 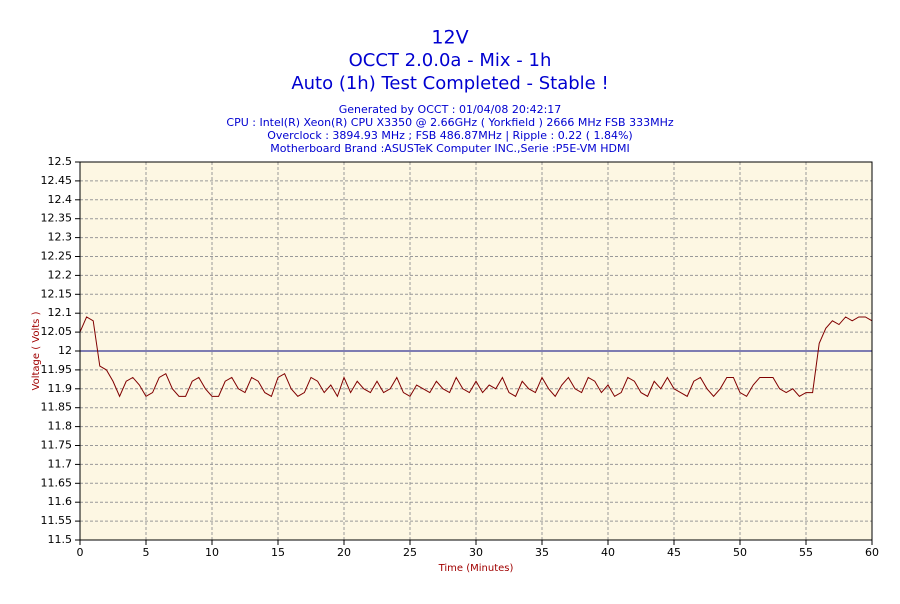 What do you see at coordinates (476, 568) in the screenshot?
I see `x-axis-label: Time (Minutes)` at bounding box center [476, 568].